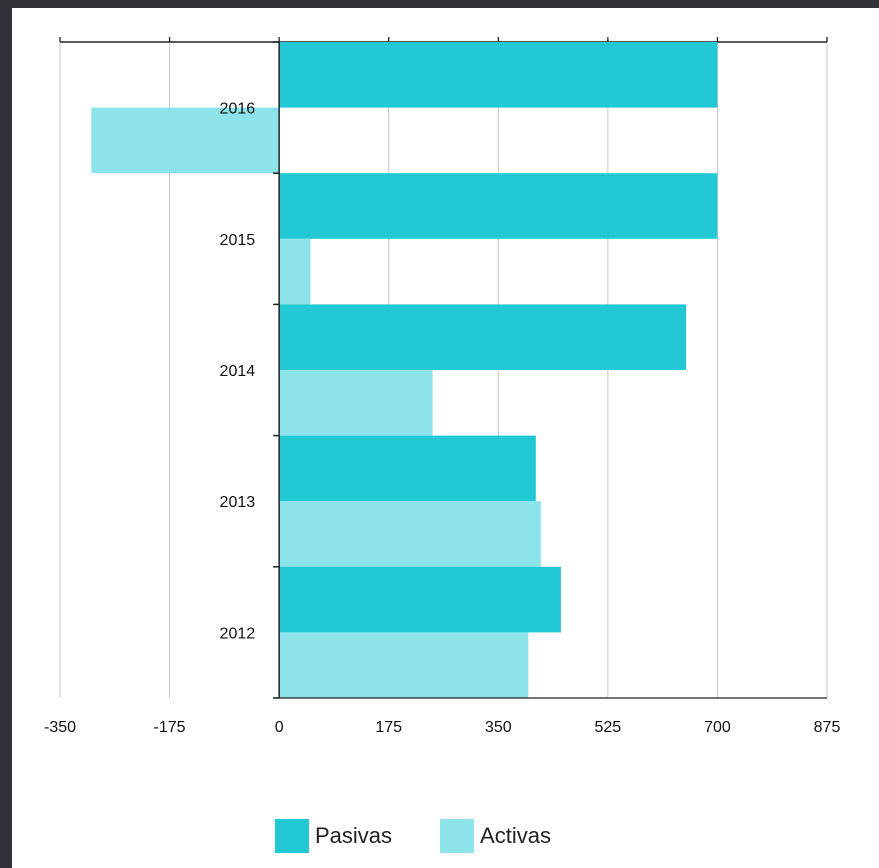  What do you see at coordinates (420, 599) in the screenshot?
I see `bar-pasivas-2012` at bounding box center [420, 599].